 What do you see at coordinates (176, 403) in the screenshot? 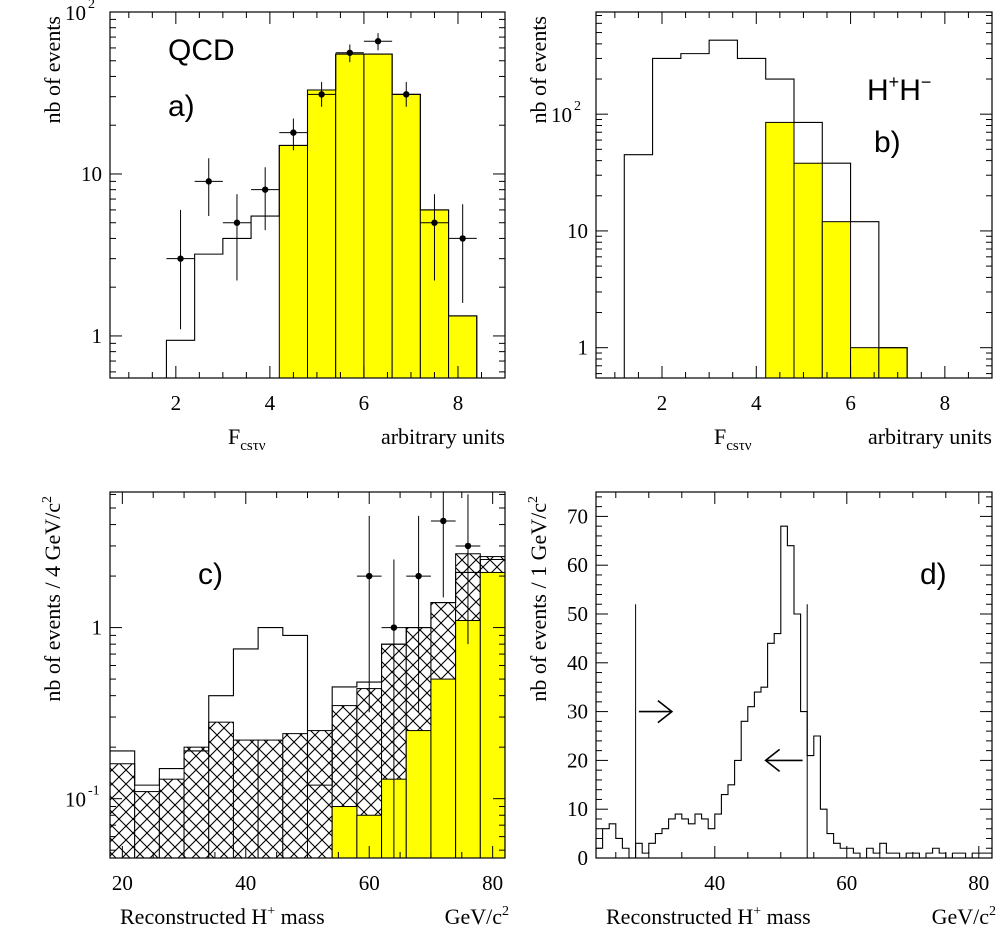
I see `x-tick-label: 2` at bounding box center [176, 403].